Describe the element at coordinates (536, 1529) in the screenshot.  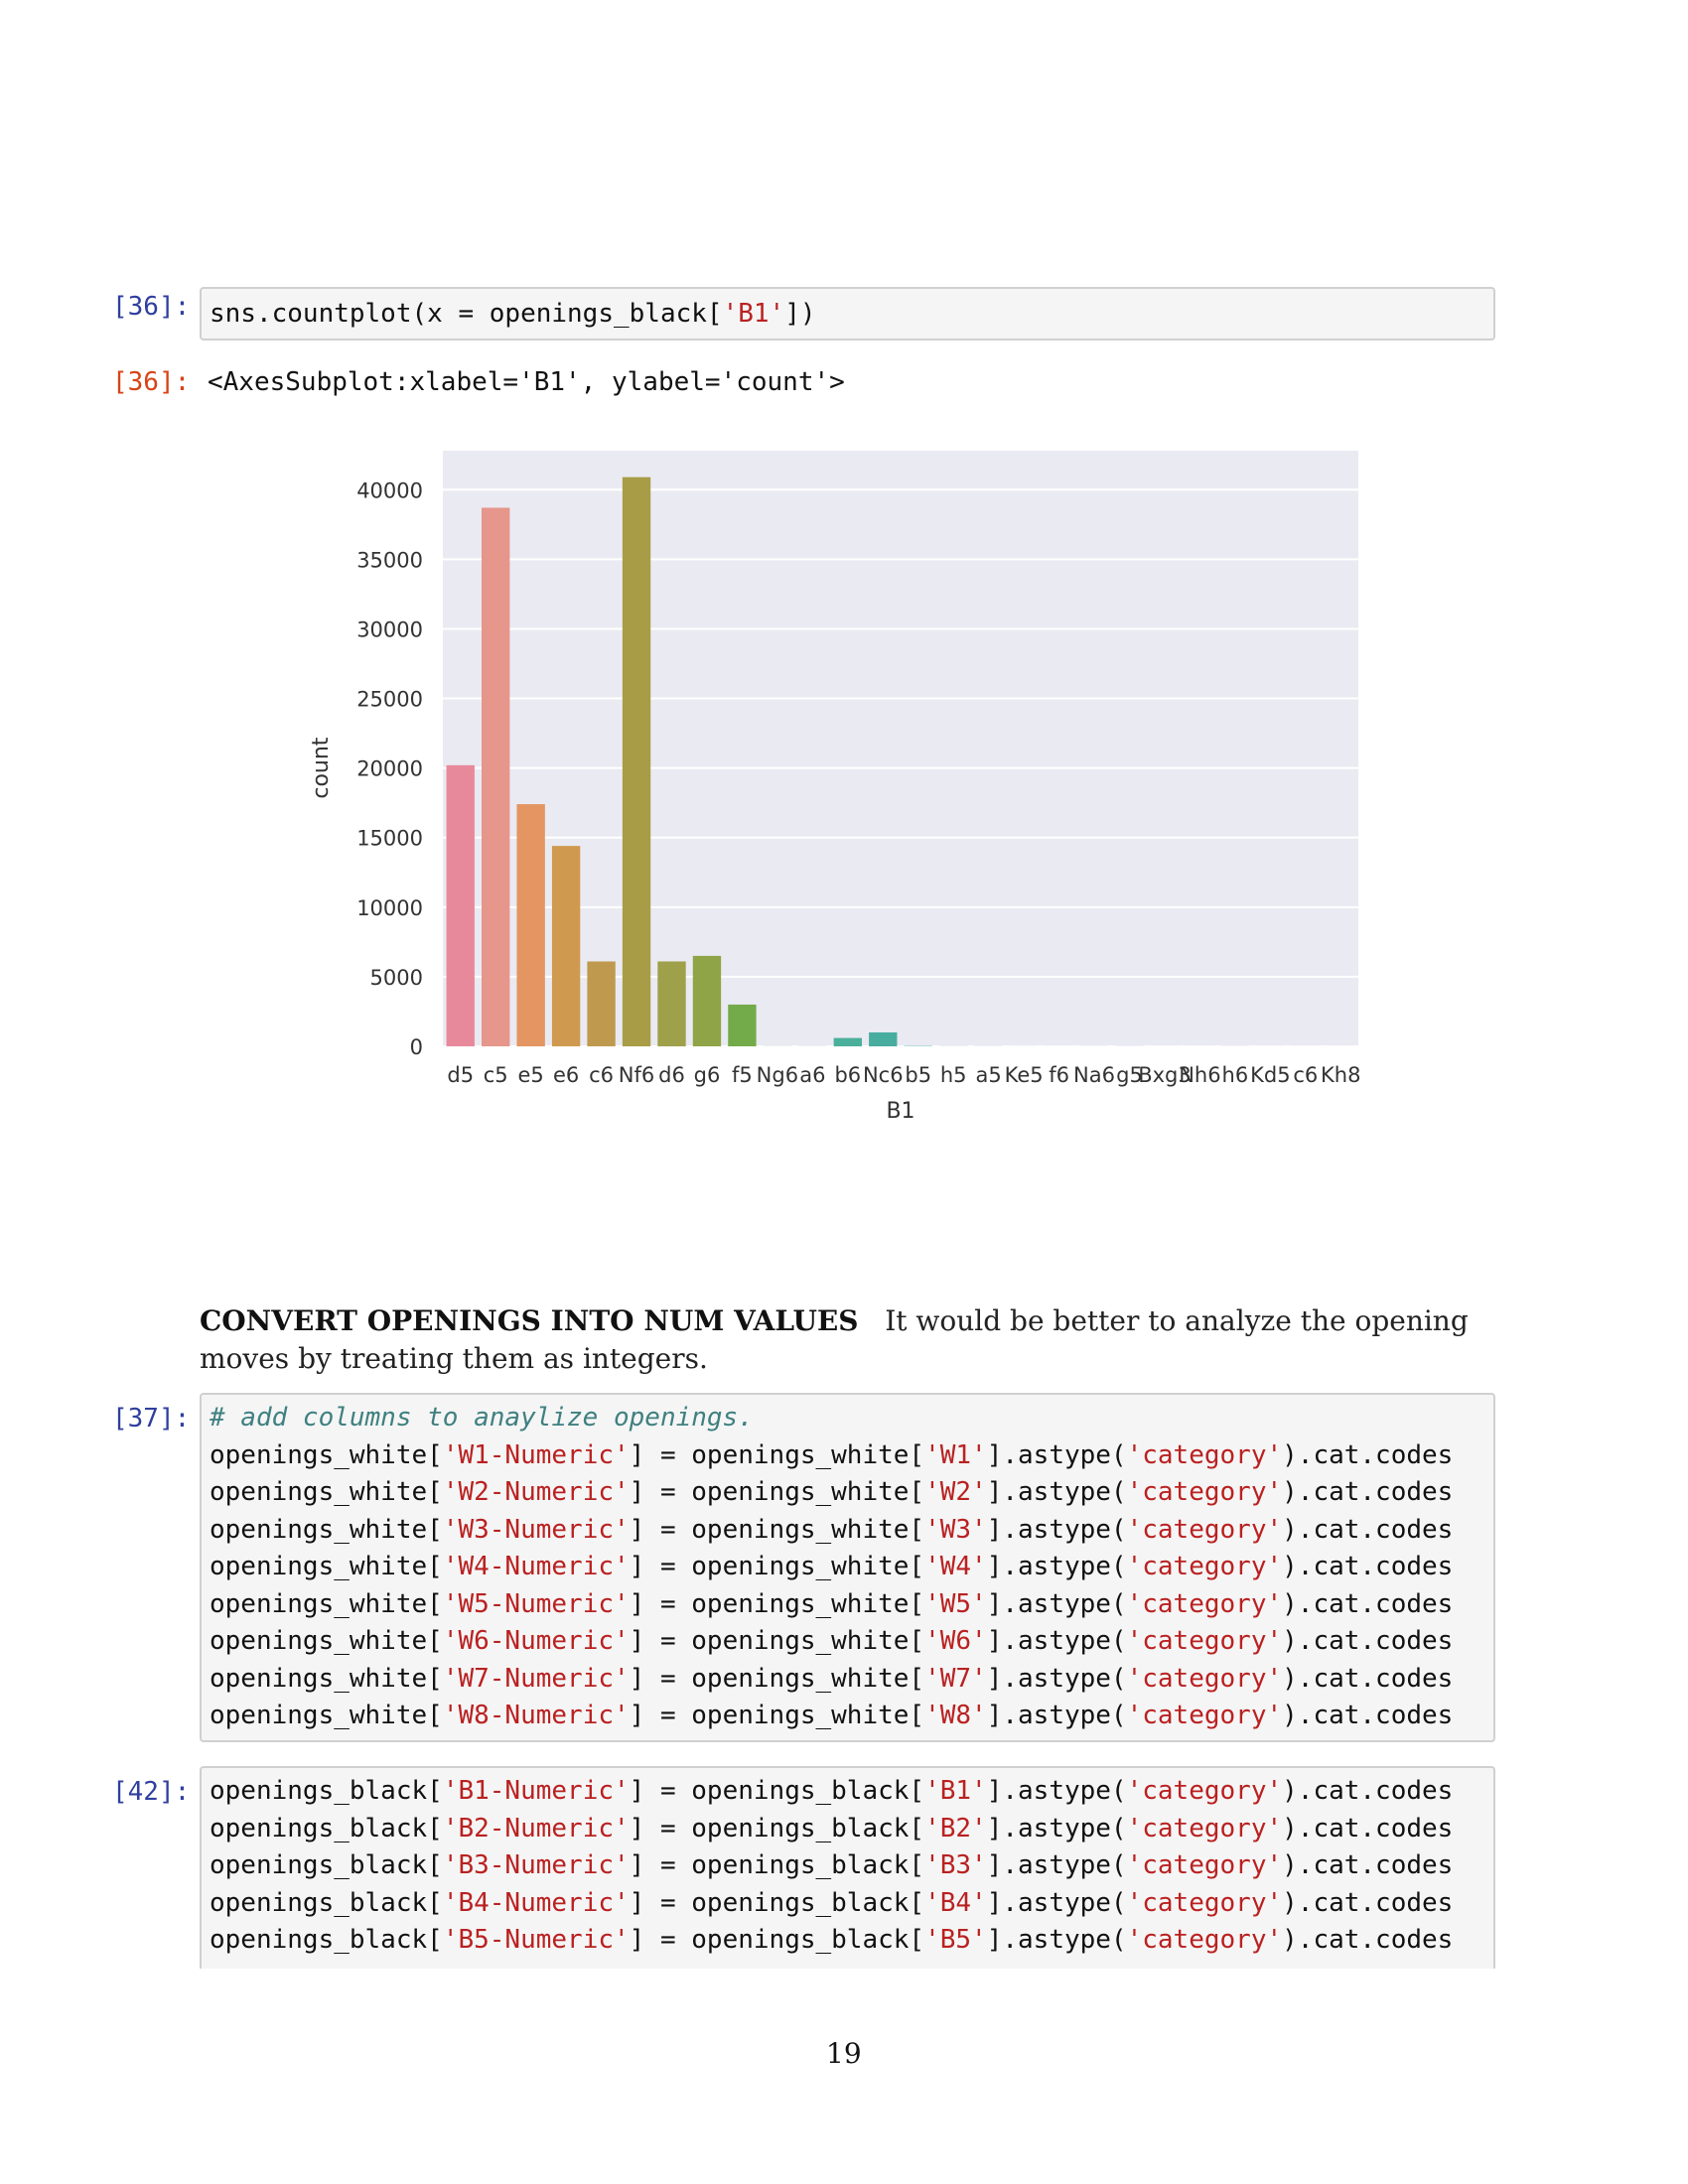
I see `code-string: 'W3-Numeric'` at that location.